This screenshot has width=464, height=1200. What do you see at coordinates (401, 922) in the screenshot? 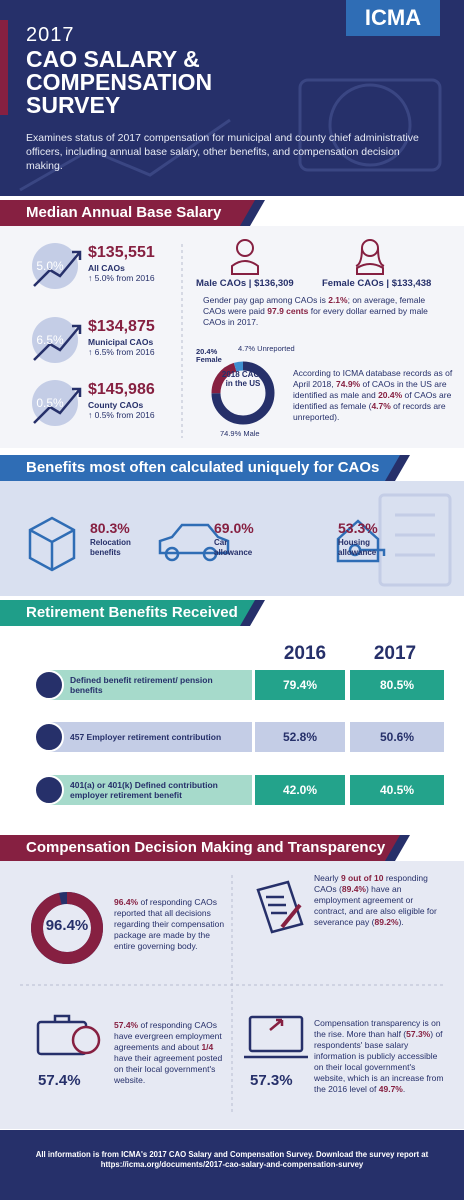
I see `text-run: ).` at bounding box center [401, 922].